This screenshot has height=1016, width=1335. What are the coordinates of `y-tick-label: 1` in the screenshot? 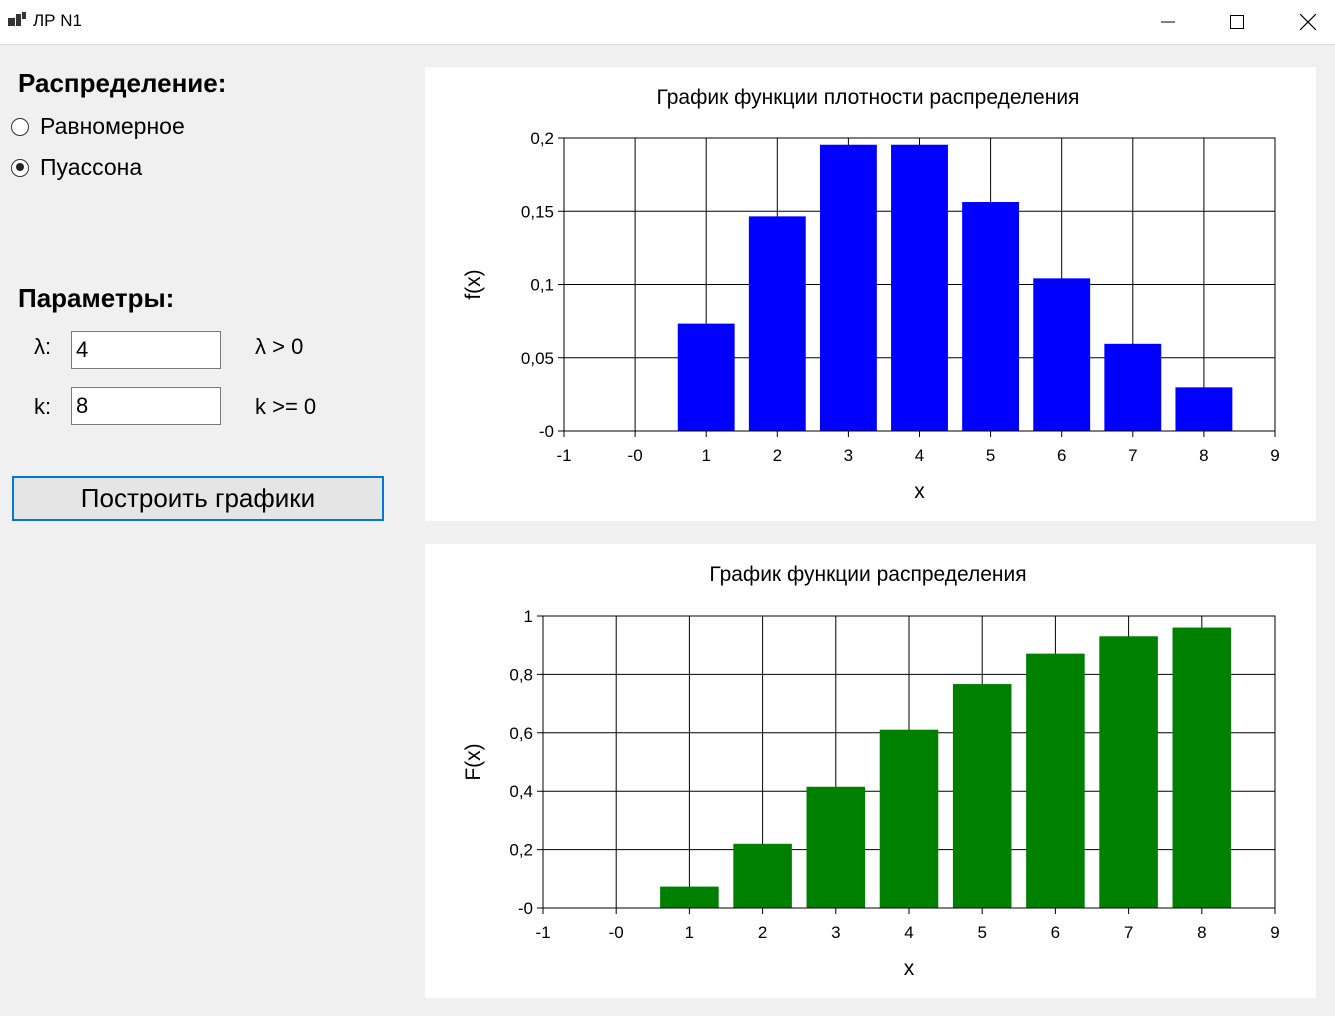 It's located at (528, 616).